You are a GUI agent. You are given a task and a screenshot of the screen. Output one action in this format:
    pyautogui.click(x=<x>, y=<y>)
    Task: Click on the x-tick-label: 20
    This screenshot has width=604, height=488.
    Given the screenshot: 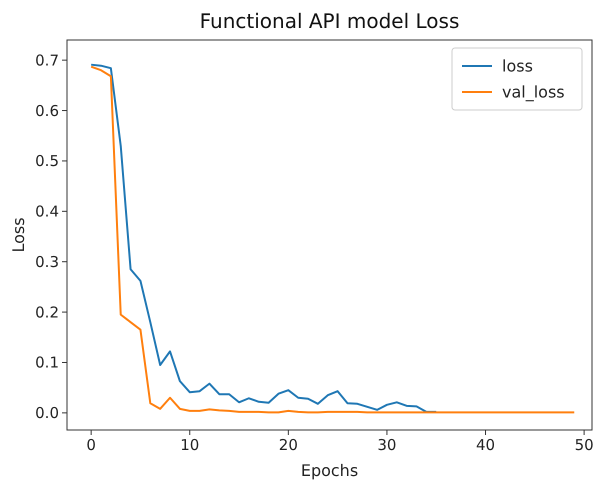 What is the action you would take?
    pyautogui.click(x=288, y=445)
    